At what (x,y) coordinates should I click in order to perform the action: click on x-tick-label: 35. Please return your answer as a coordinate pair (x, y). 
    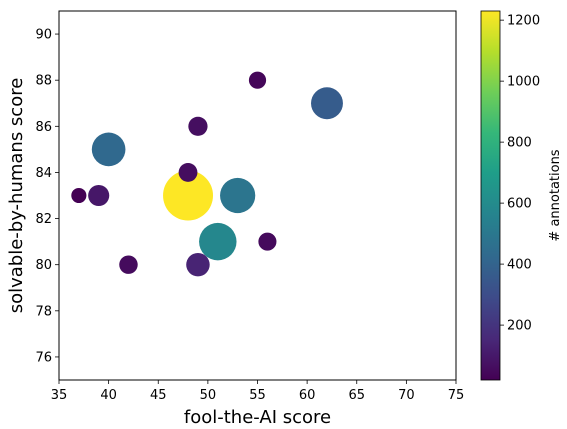
    Looking at the image, I should click on (59, 395).